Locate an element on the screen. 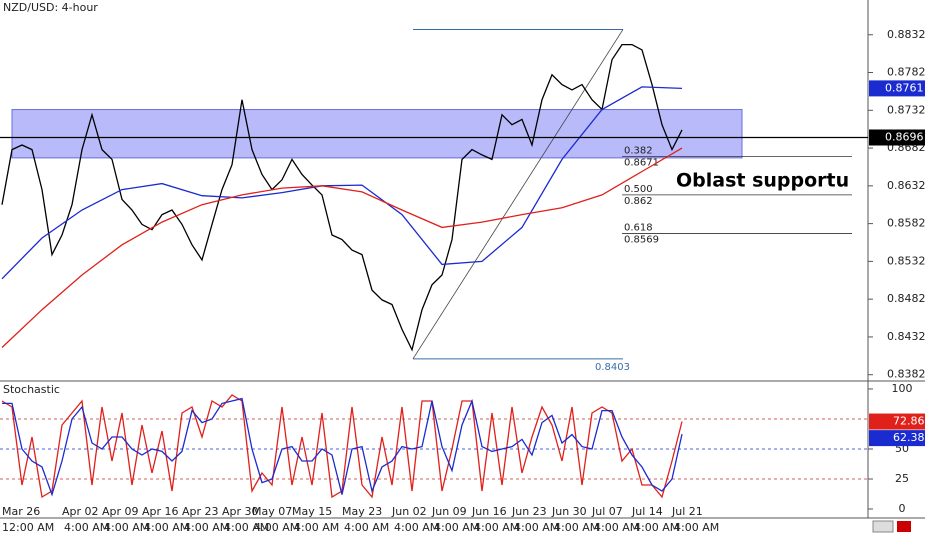 The height and width of the screenshot is (535, 925). value-tag-label: 62.38 is located at coordinates (909, 437).